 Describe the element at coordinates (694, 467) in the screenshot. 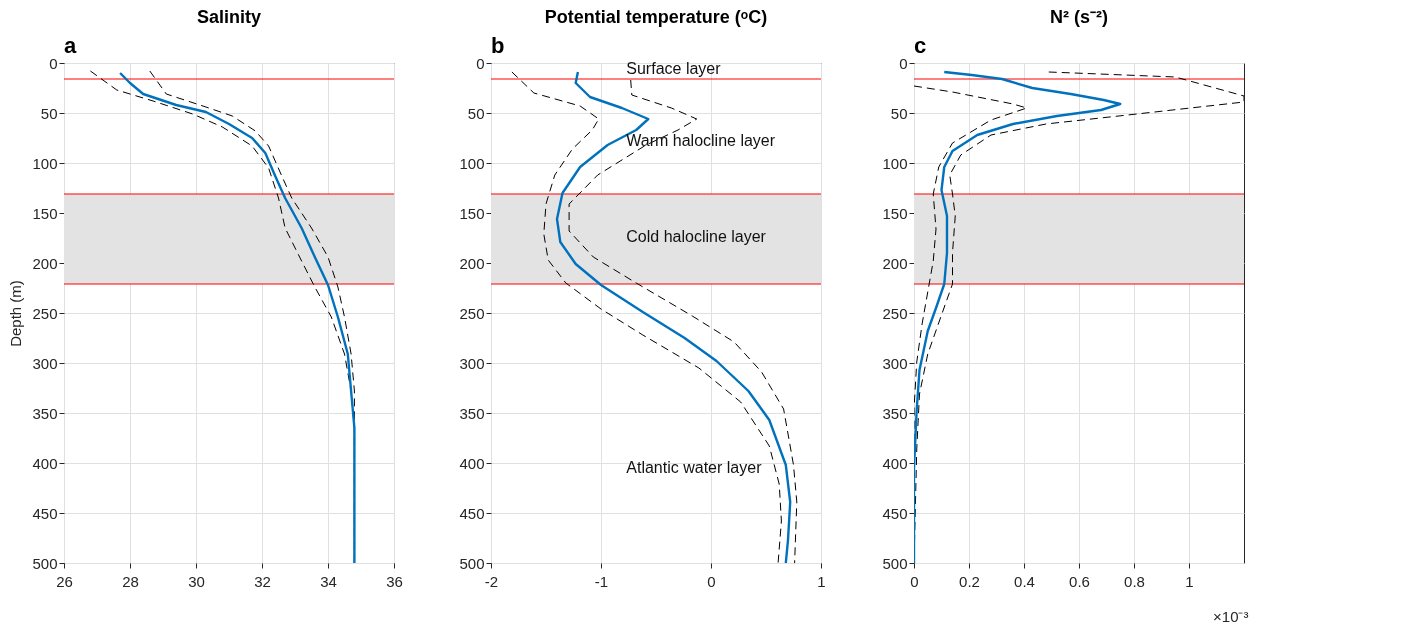

I see `annotation: Atlantic water layer` at that location.